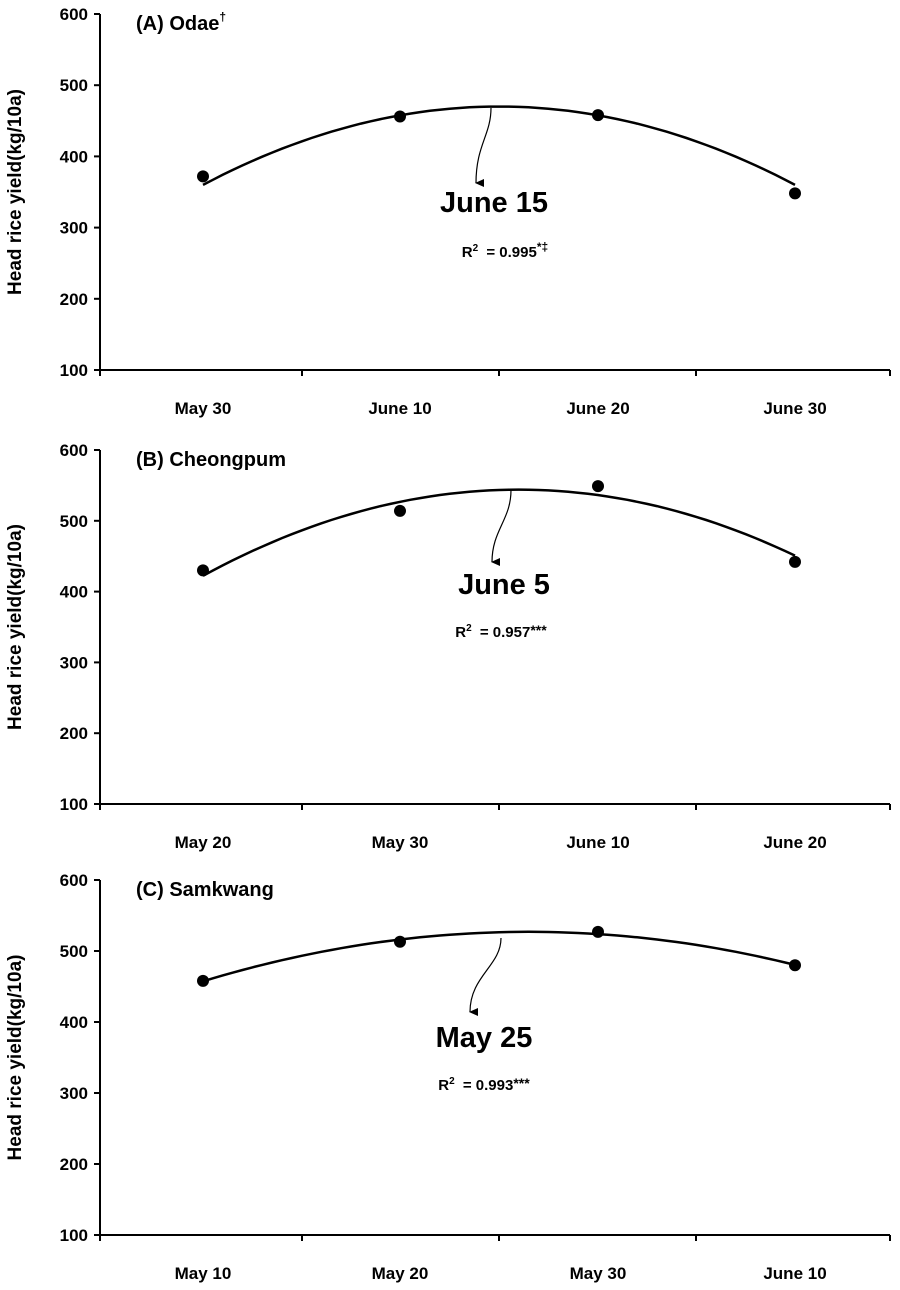 The image size is (900, 1290). I want to click on optimum-date-label: June 5, so click(504, 585).